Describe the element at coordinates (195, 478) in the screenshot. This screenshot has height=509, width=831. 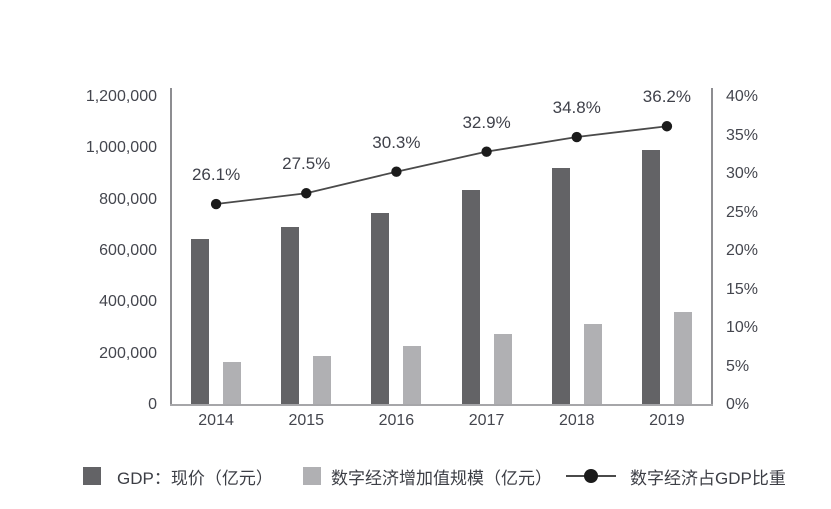
I see `legend-label-gdp: GDP：现价（亿元）` at that location.